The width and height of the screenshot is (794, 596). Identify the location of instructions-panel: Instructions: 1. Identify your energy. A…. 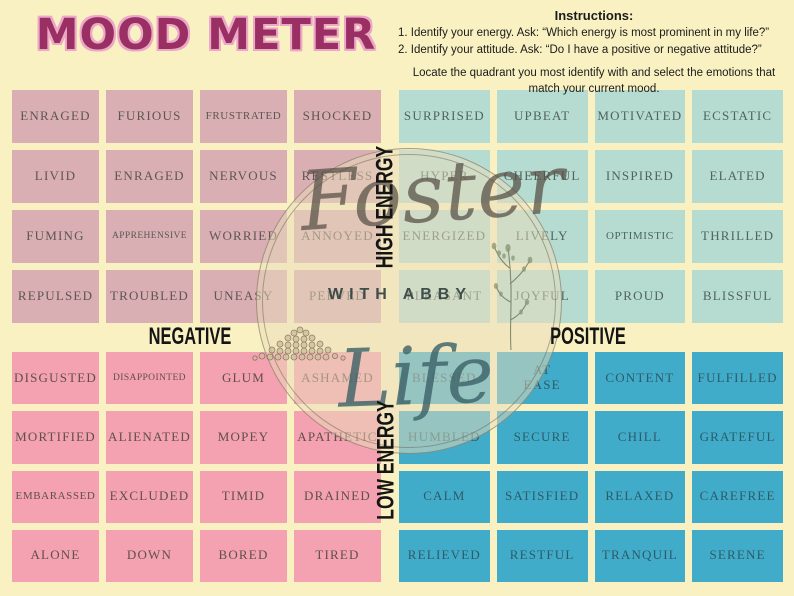
(594, 52).